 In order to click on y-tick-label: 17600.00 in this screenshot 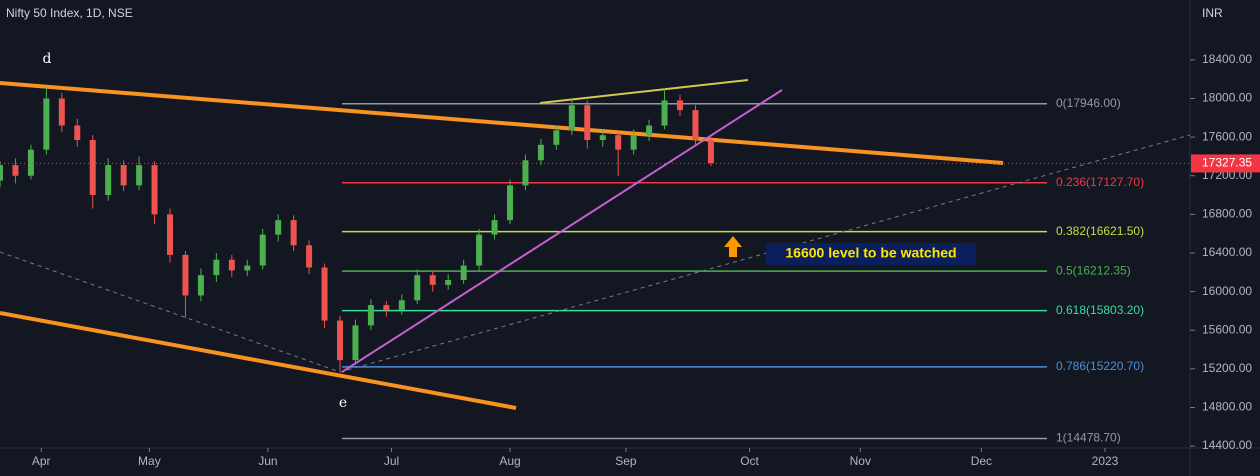, I will do `click(1227, 136)`.